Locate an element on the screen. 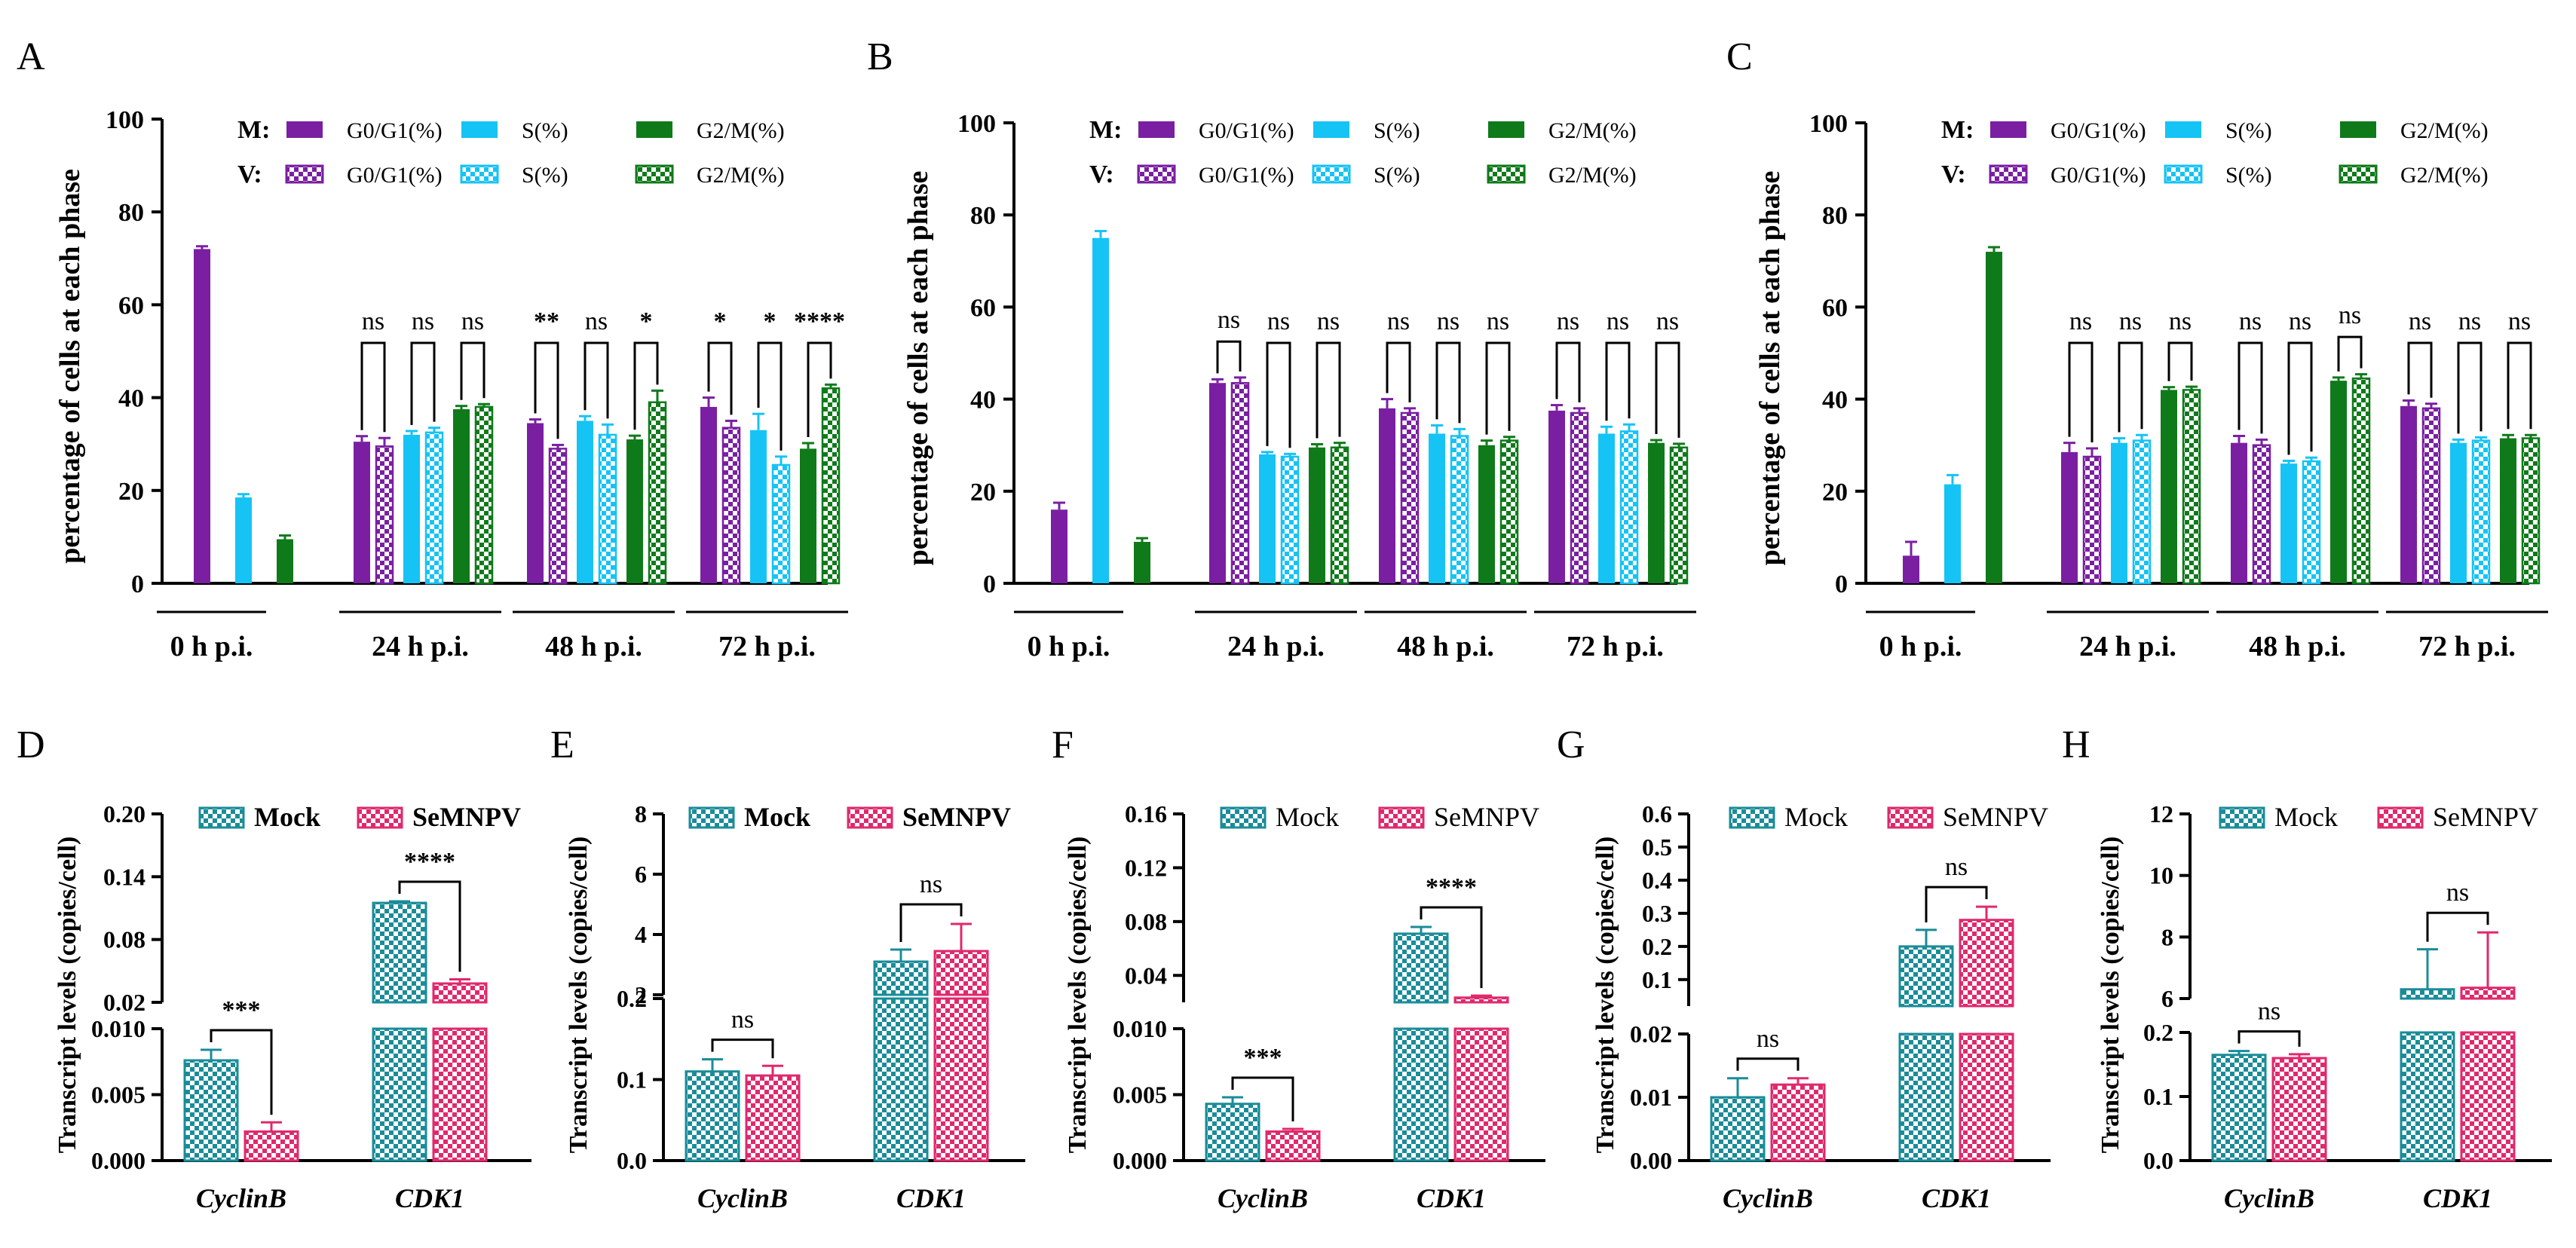  y-tick-label: 0.00 is located at coordinates (1651, 1160).